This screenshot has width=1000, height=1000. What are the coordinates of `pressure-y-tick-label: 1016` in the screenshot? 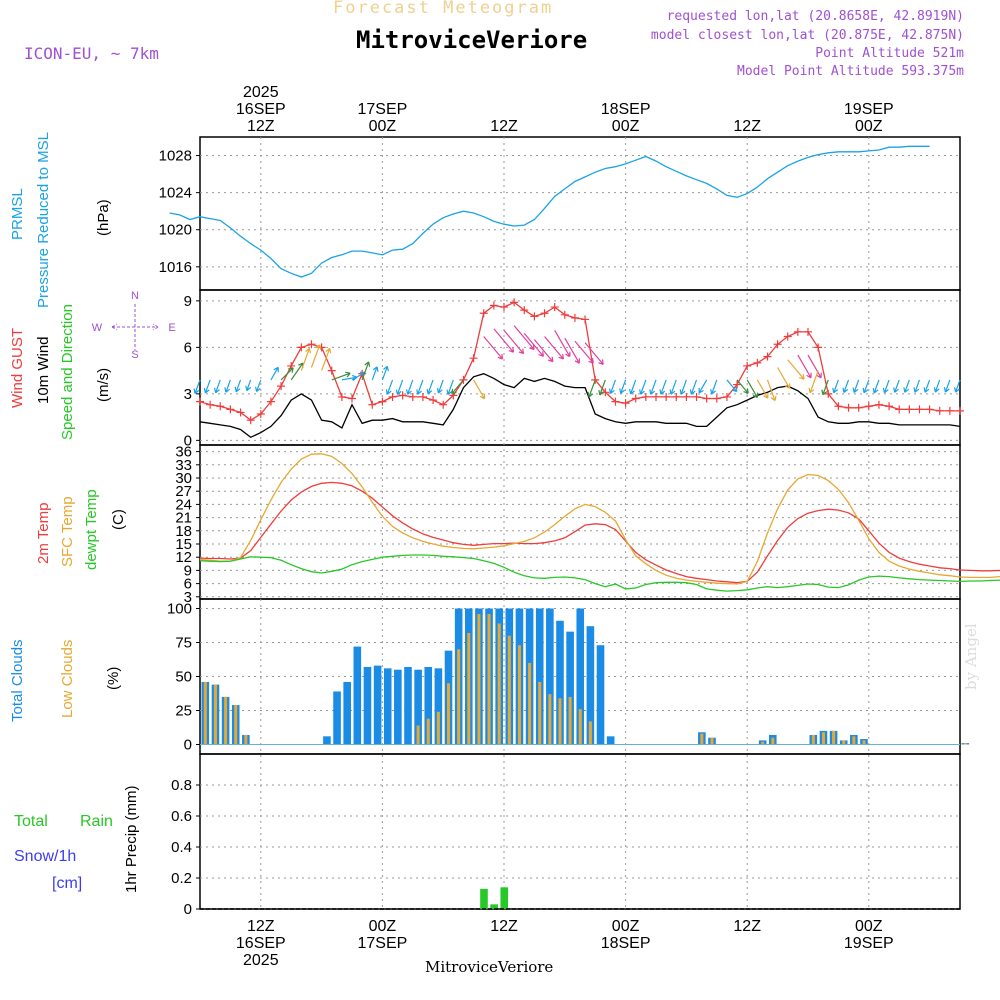 It's located at (175, 267).